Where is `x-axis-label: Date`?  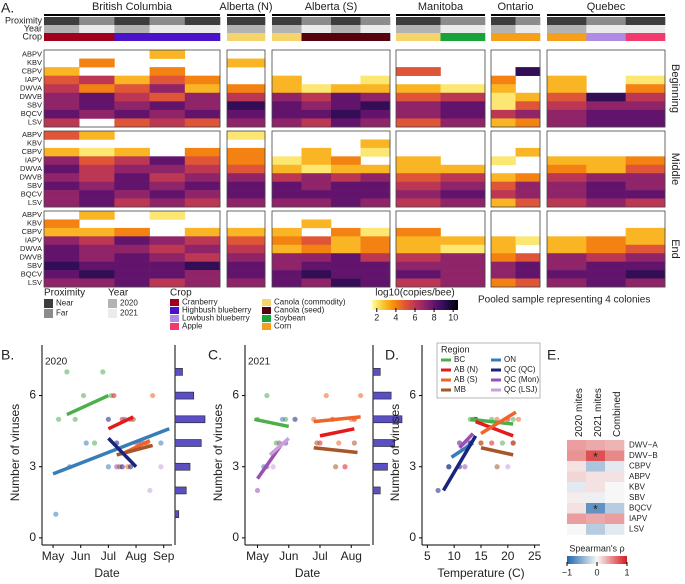
x-axis-label: Date is located at coordinates (308, 573).